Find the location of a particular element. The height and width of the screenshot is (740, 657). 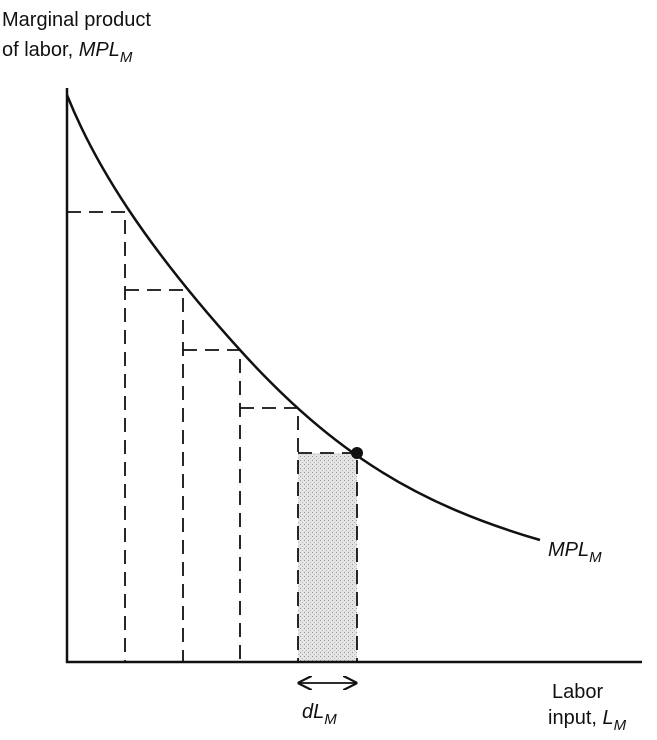

curve-label: MPLM is located at coordinates (575, 552).